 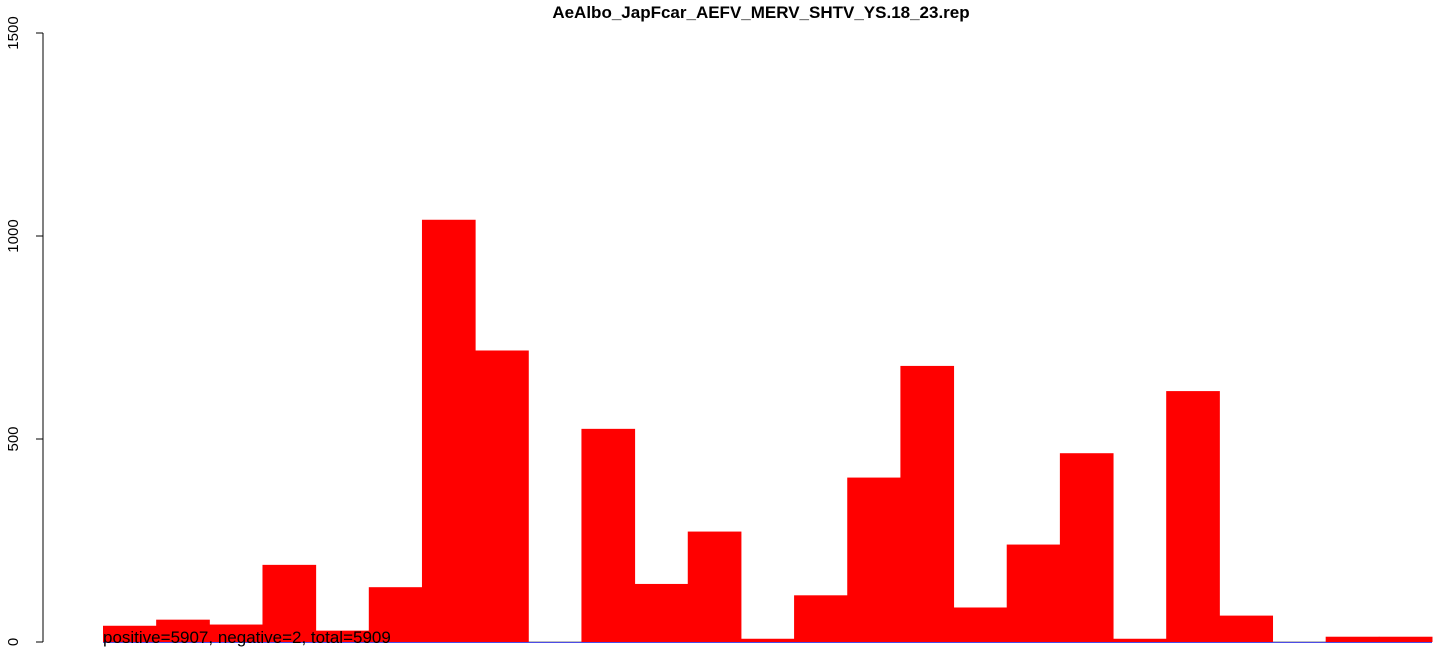 I want to click on summary-annotation: positive=5907, negative=2, total=5909, so click(x=247, y=637).